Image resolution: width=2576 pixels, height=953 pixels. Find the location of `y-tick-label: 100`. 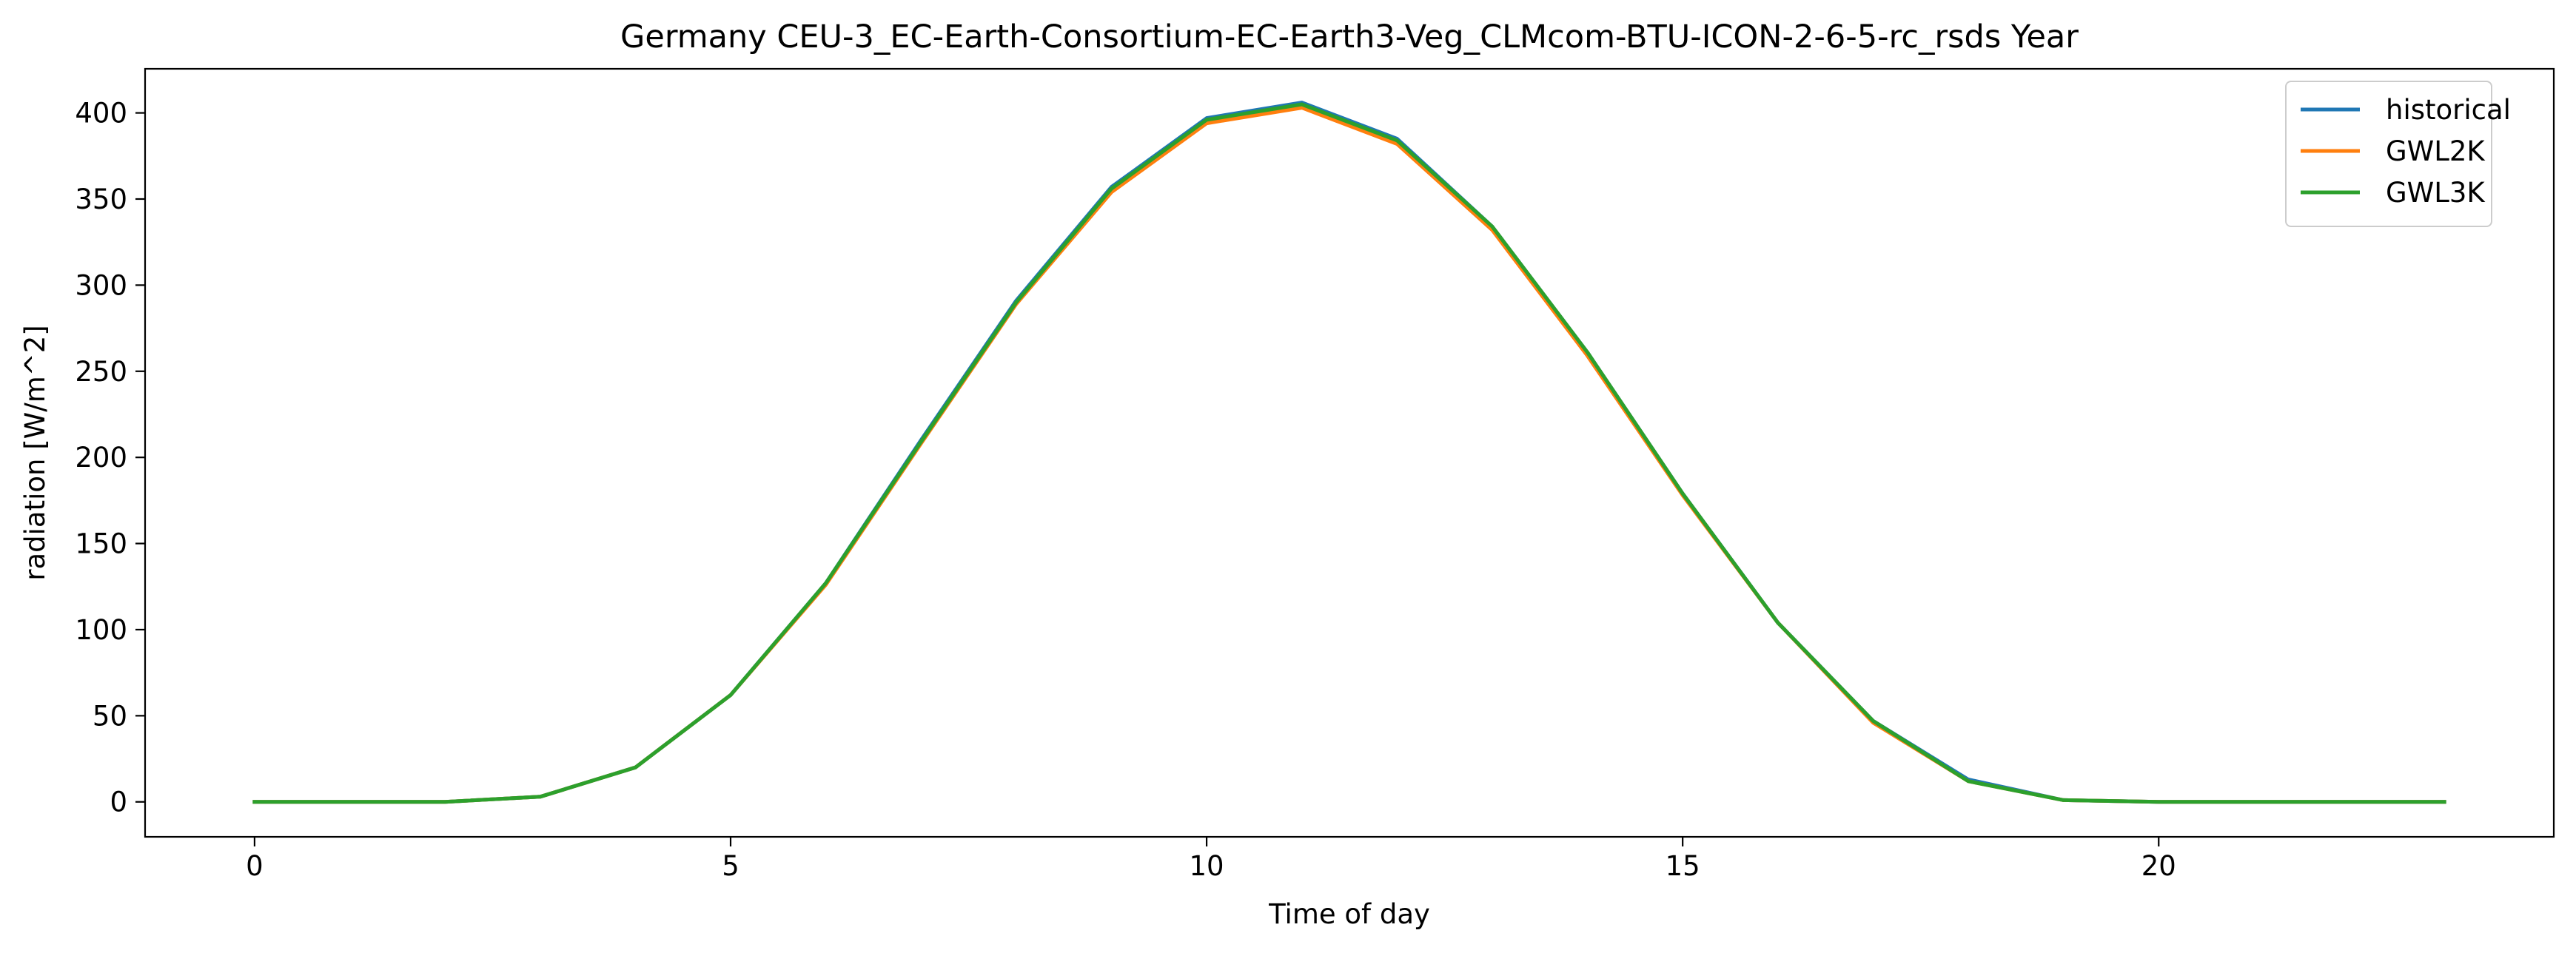

y-tick-label: 100 is located at coordinates (101, 630).